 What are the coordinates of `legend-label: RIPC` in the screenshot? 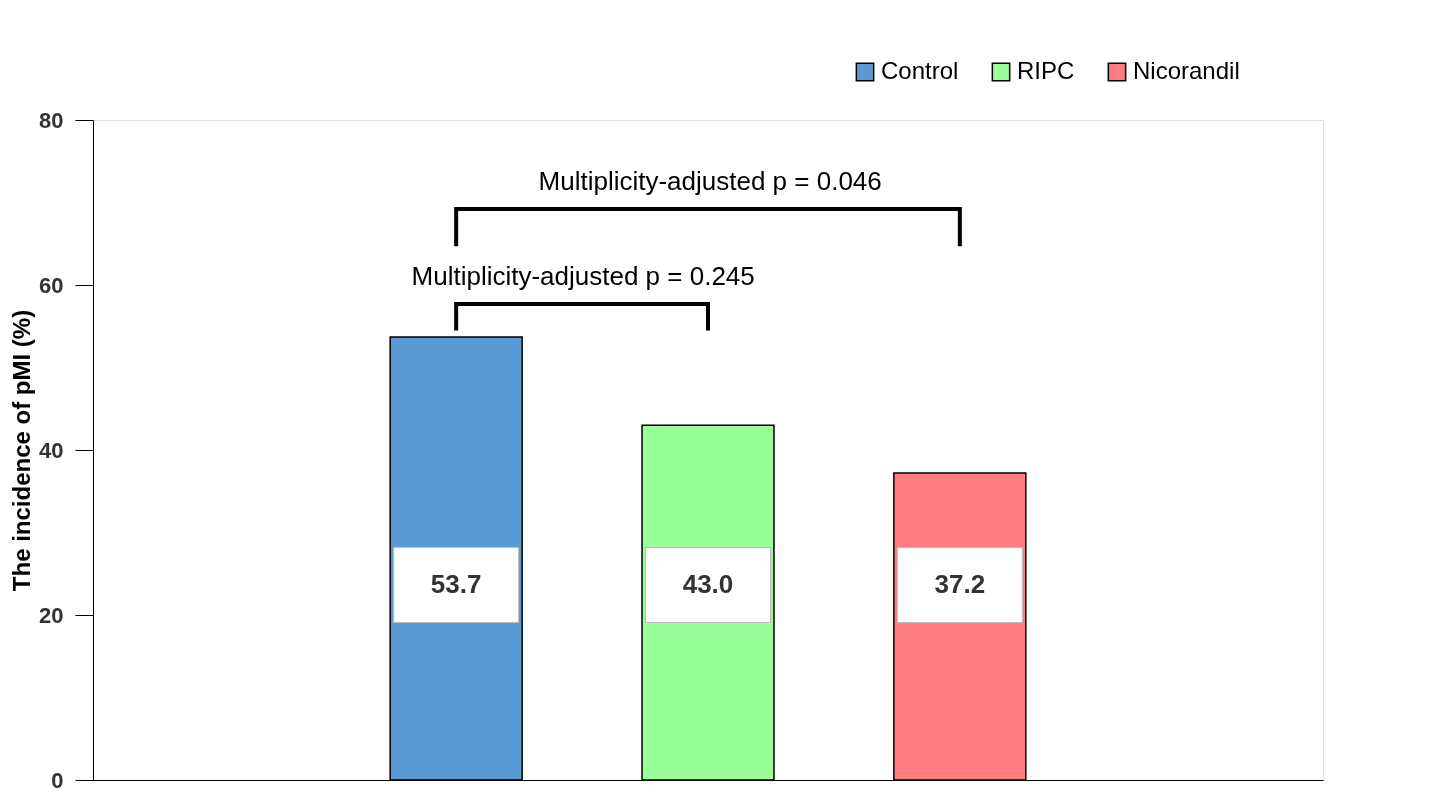 It's located at (1046, 70).